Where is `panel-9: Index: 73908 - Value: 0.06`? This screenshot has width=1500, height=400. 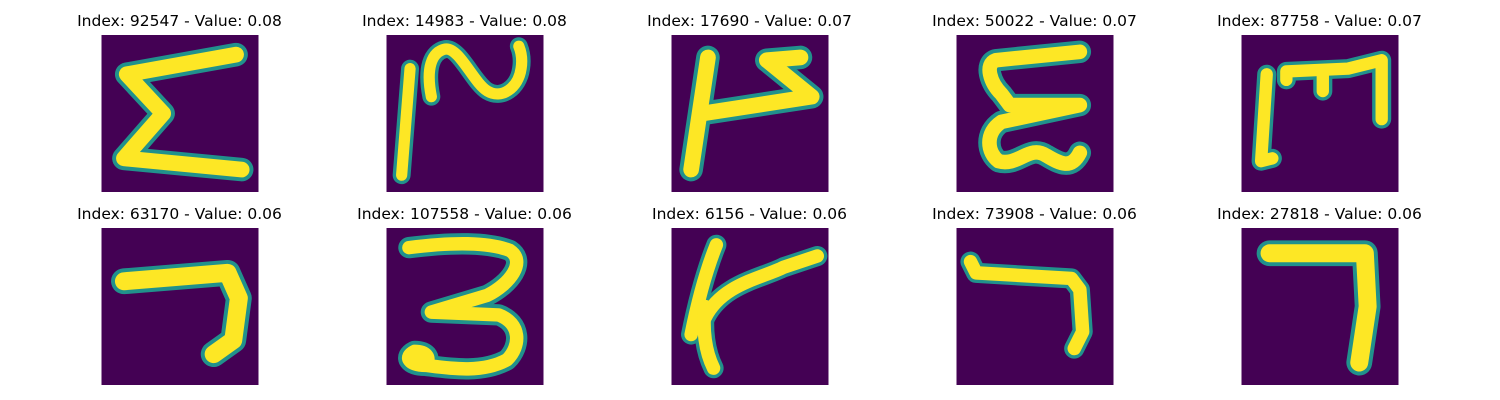
panel-9: Index: 73908 - Value: 0.06 is located at coordinates (1034, 289).